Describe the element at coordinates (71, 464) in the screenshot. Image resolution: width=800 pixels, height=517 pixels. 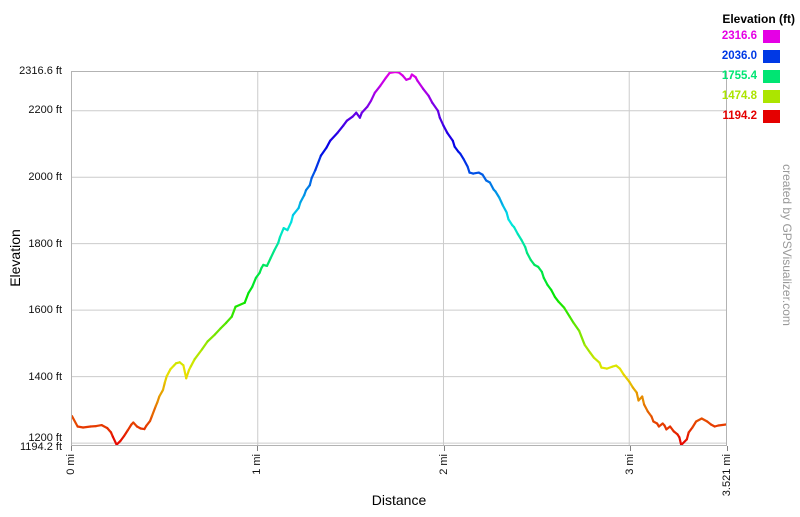
I see `x-tick-label: 0 mi` at that location.